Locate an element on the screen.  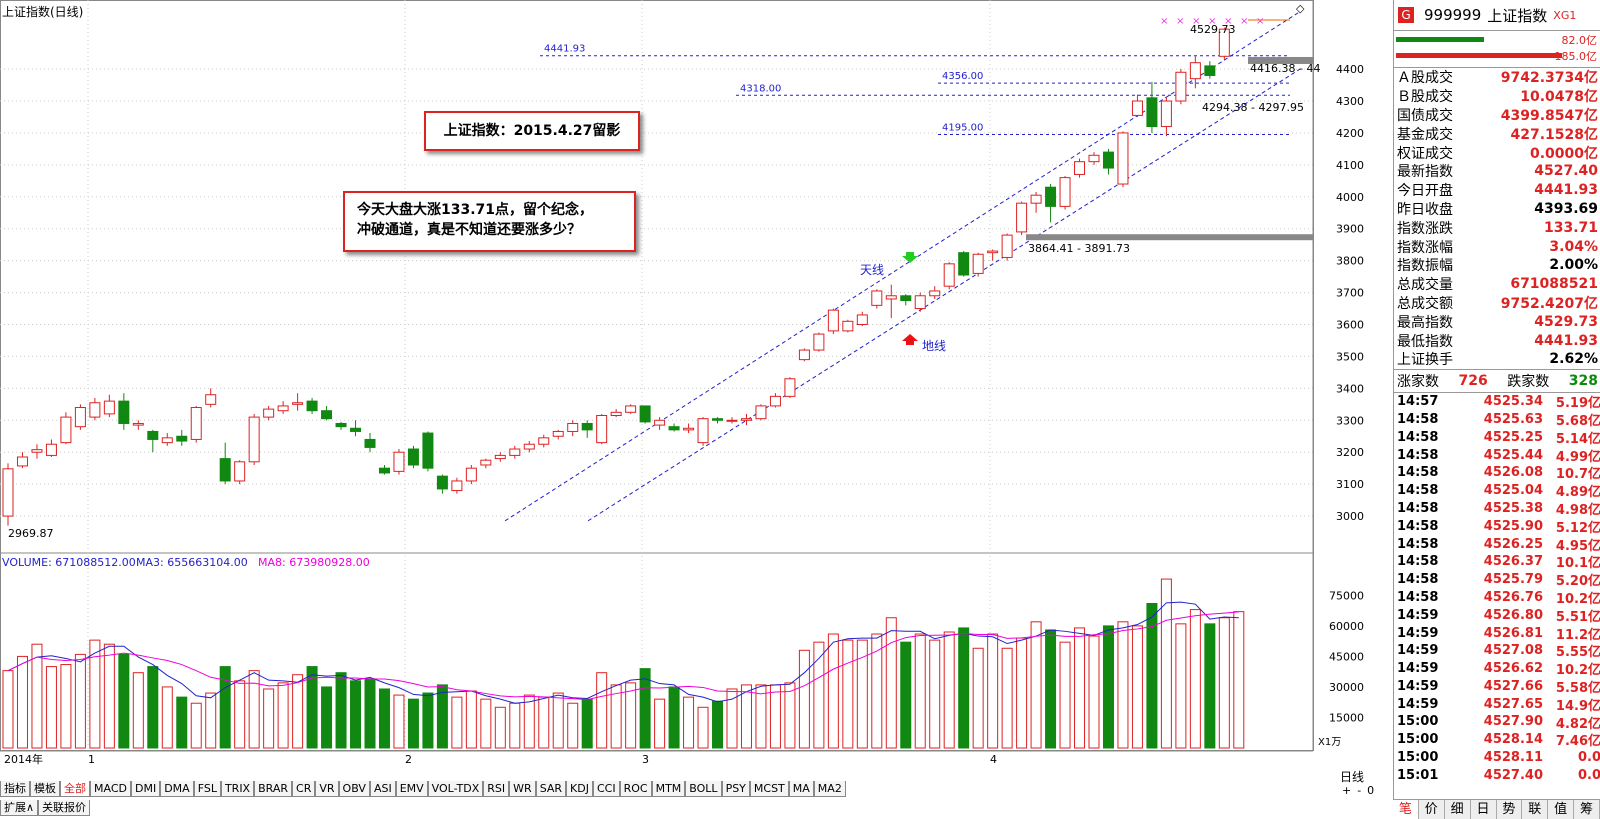
tab2-item: 关联报价 is located at coordinates (64, 808).